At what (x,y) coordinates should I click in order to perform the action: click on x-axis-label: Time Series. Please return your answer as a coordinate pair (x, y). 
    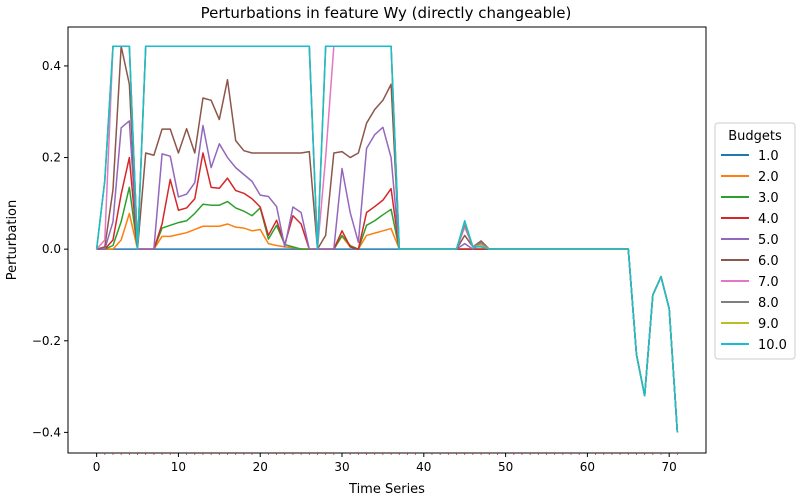
    Looking at the image, I should click on (386, 489).